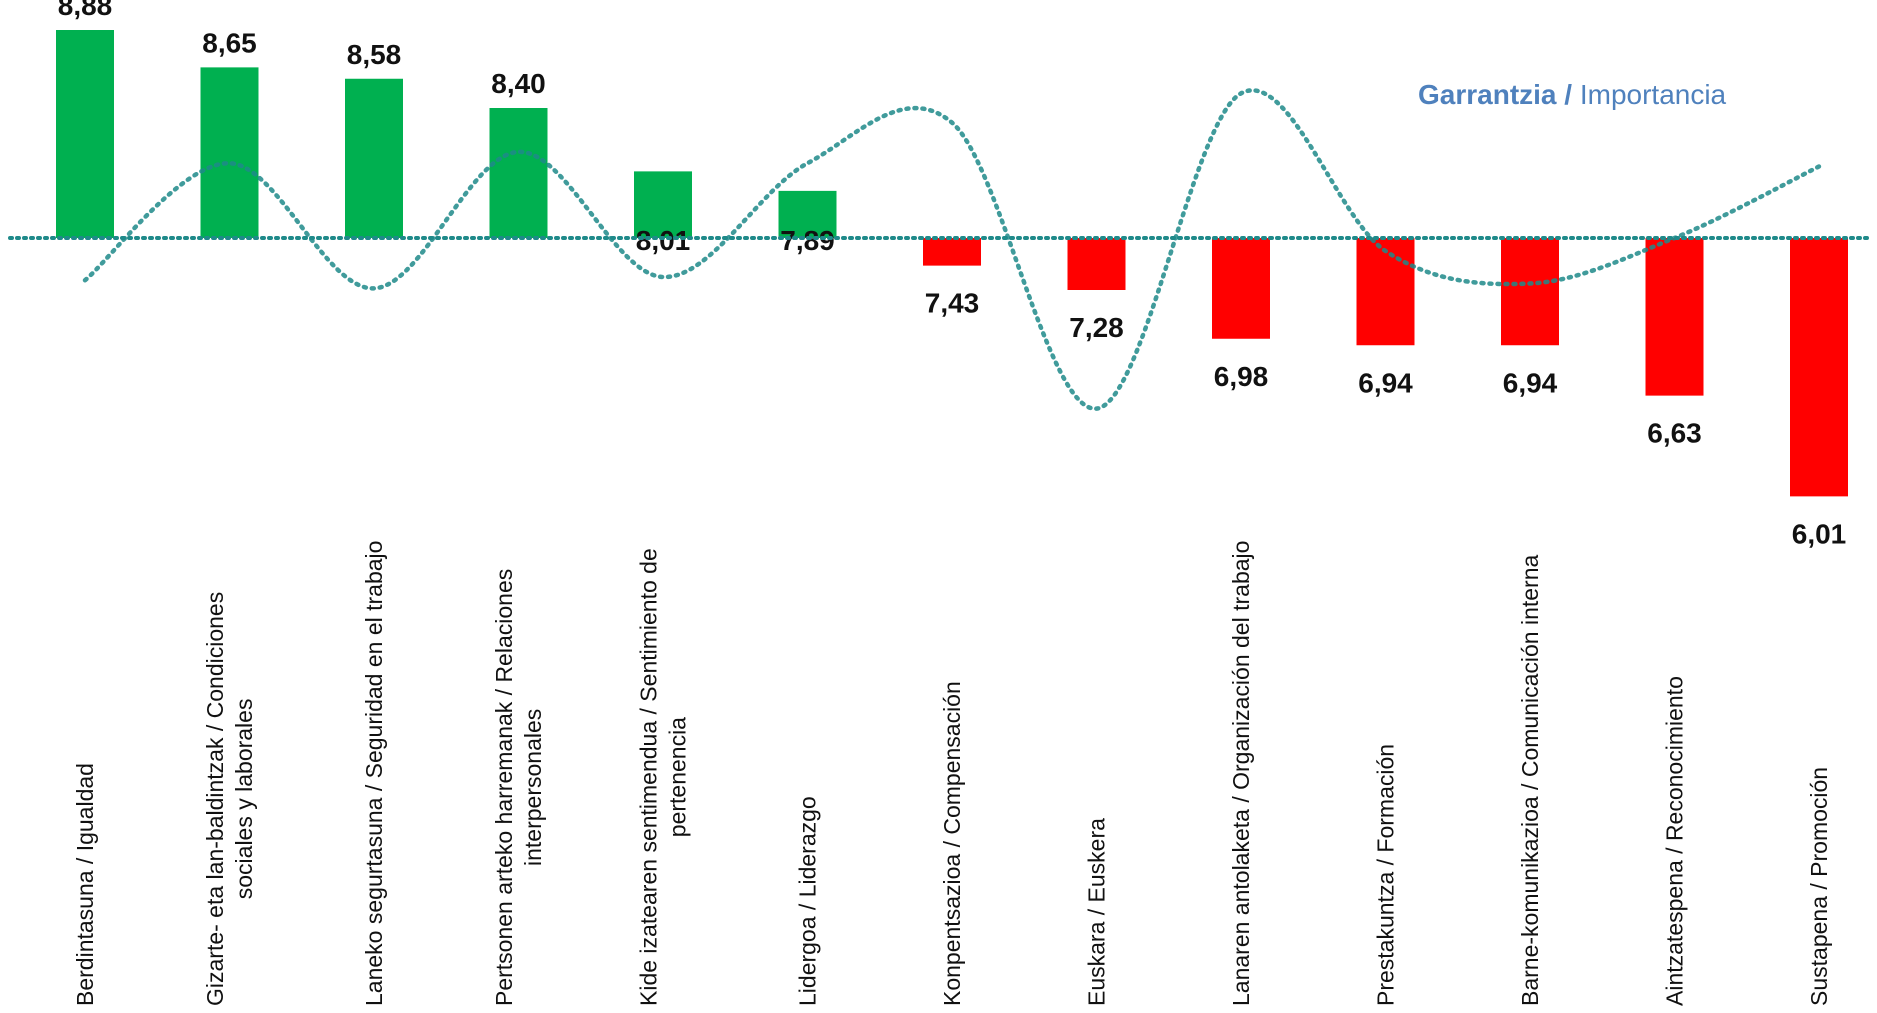 This screenshot has height=1013, width=1877. Describe the element at coordinates (1385, 382) in the screenshot. I see `value-label-9: 6,94` at that location.